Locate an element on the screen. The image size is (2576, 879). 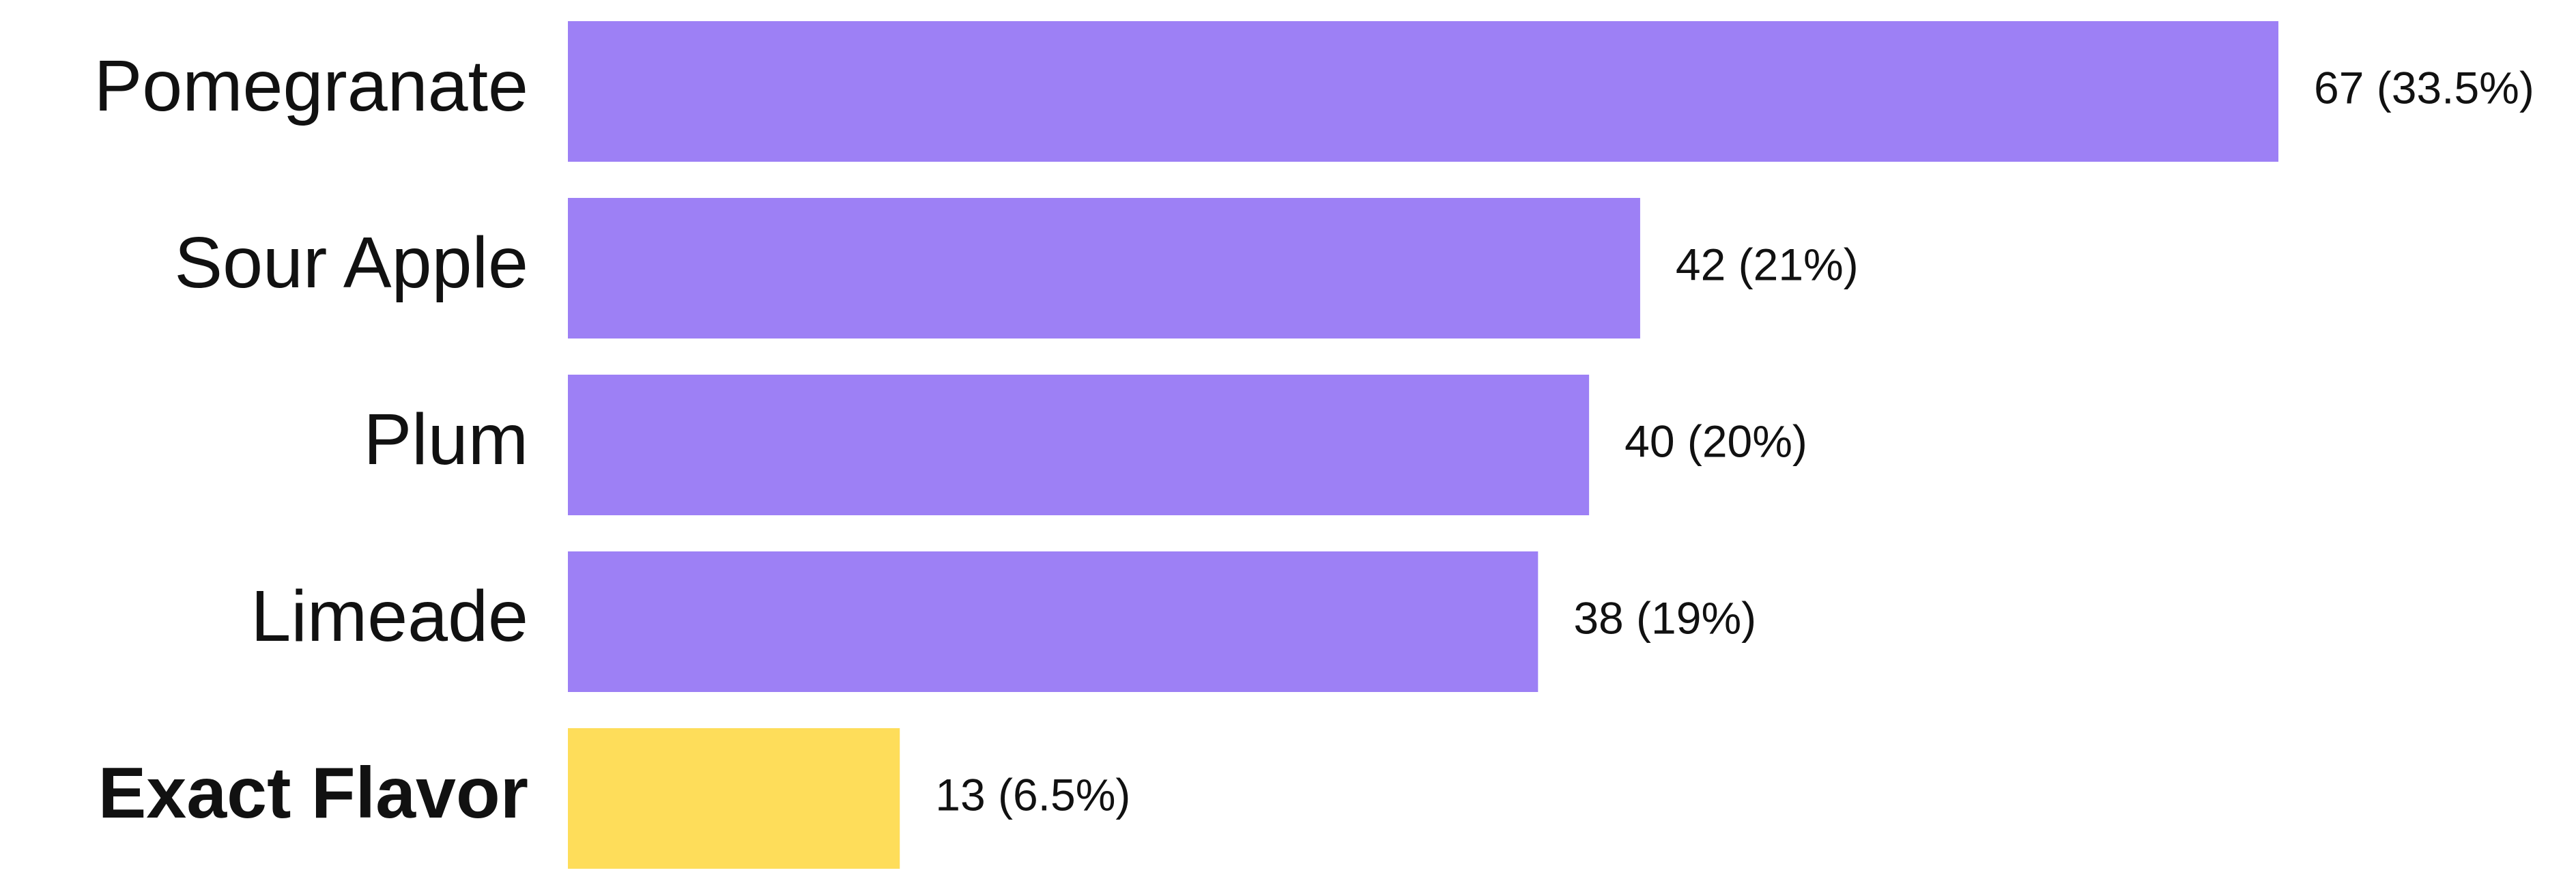
category-label: Exact Flavor is located at coordinates (313, 793).